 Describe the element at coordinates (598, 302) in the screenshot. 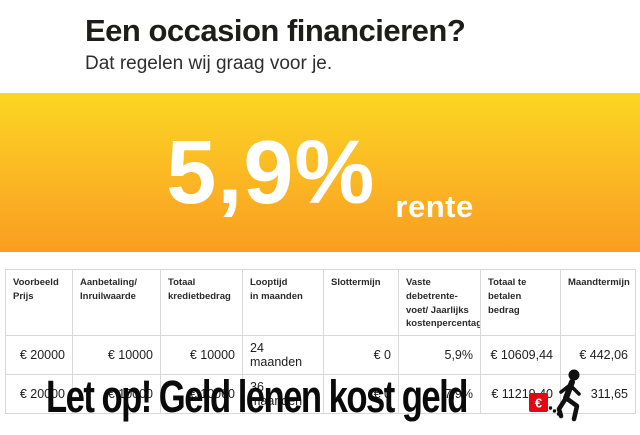

I see `column-header-maandtermijn: Maandtermijn` at that location.